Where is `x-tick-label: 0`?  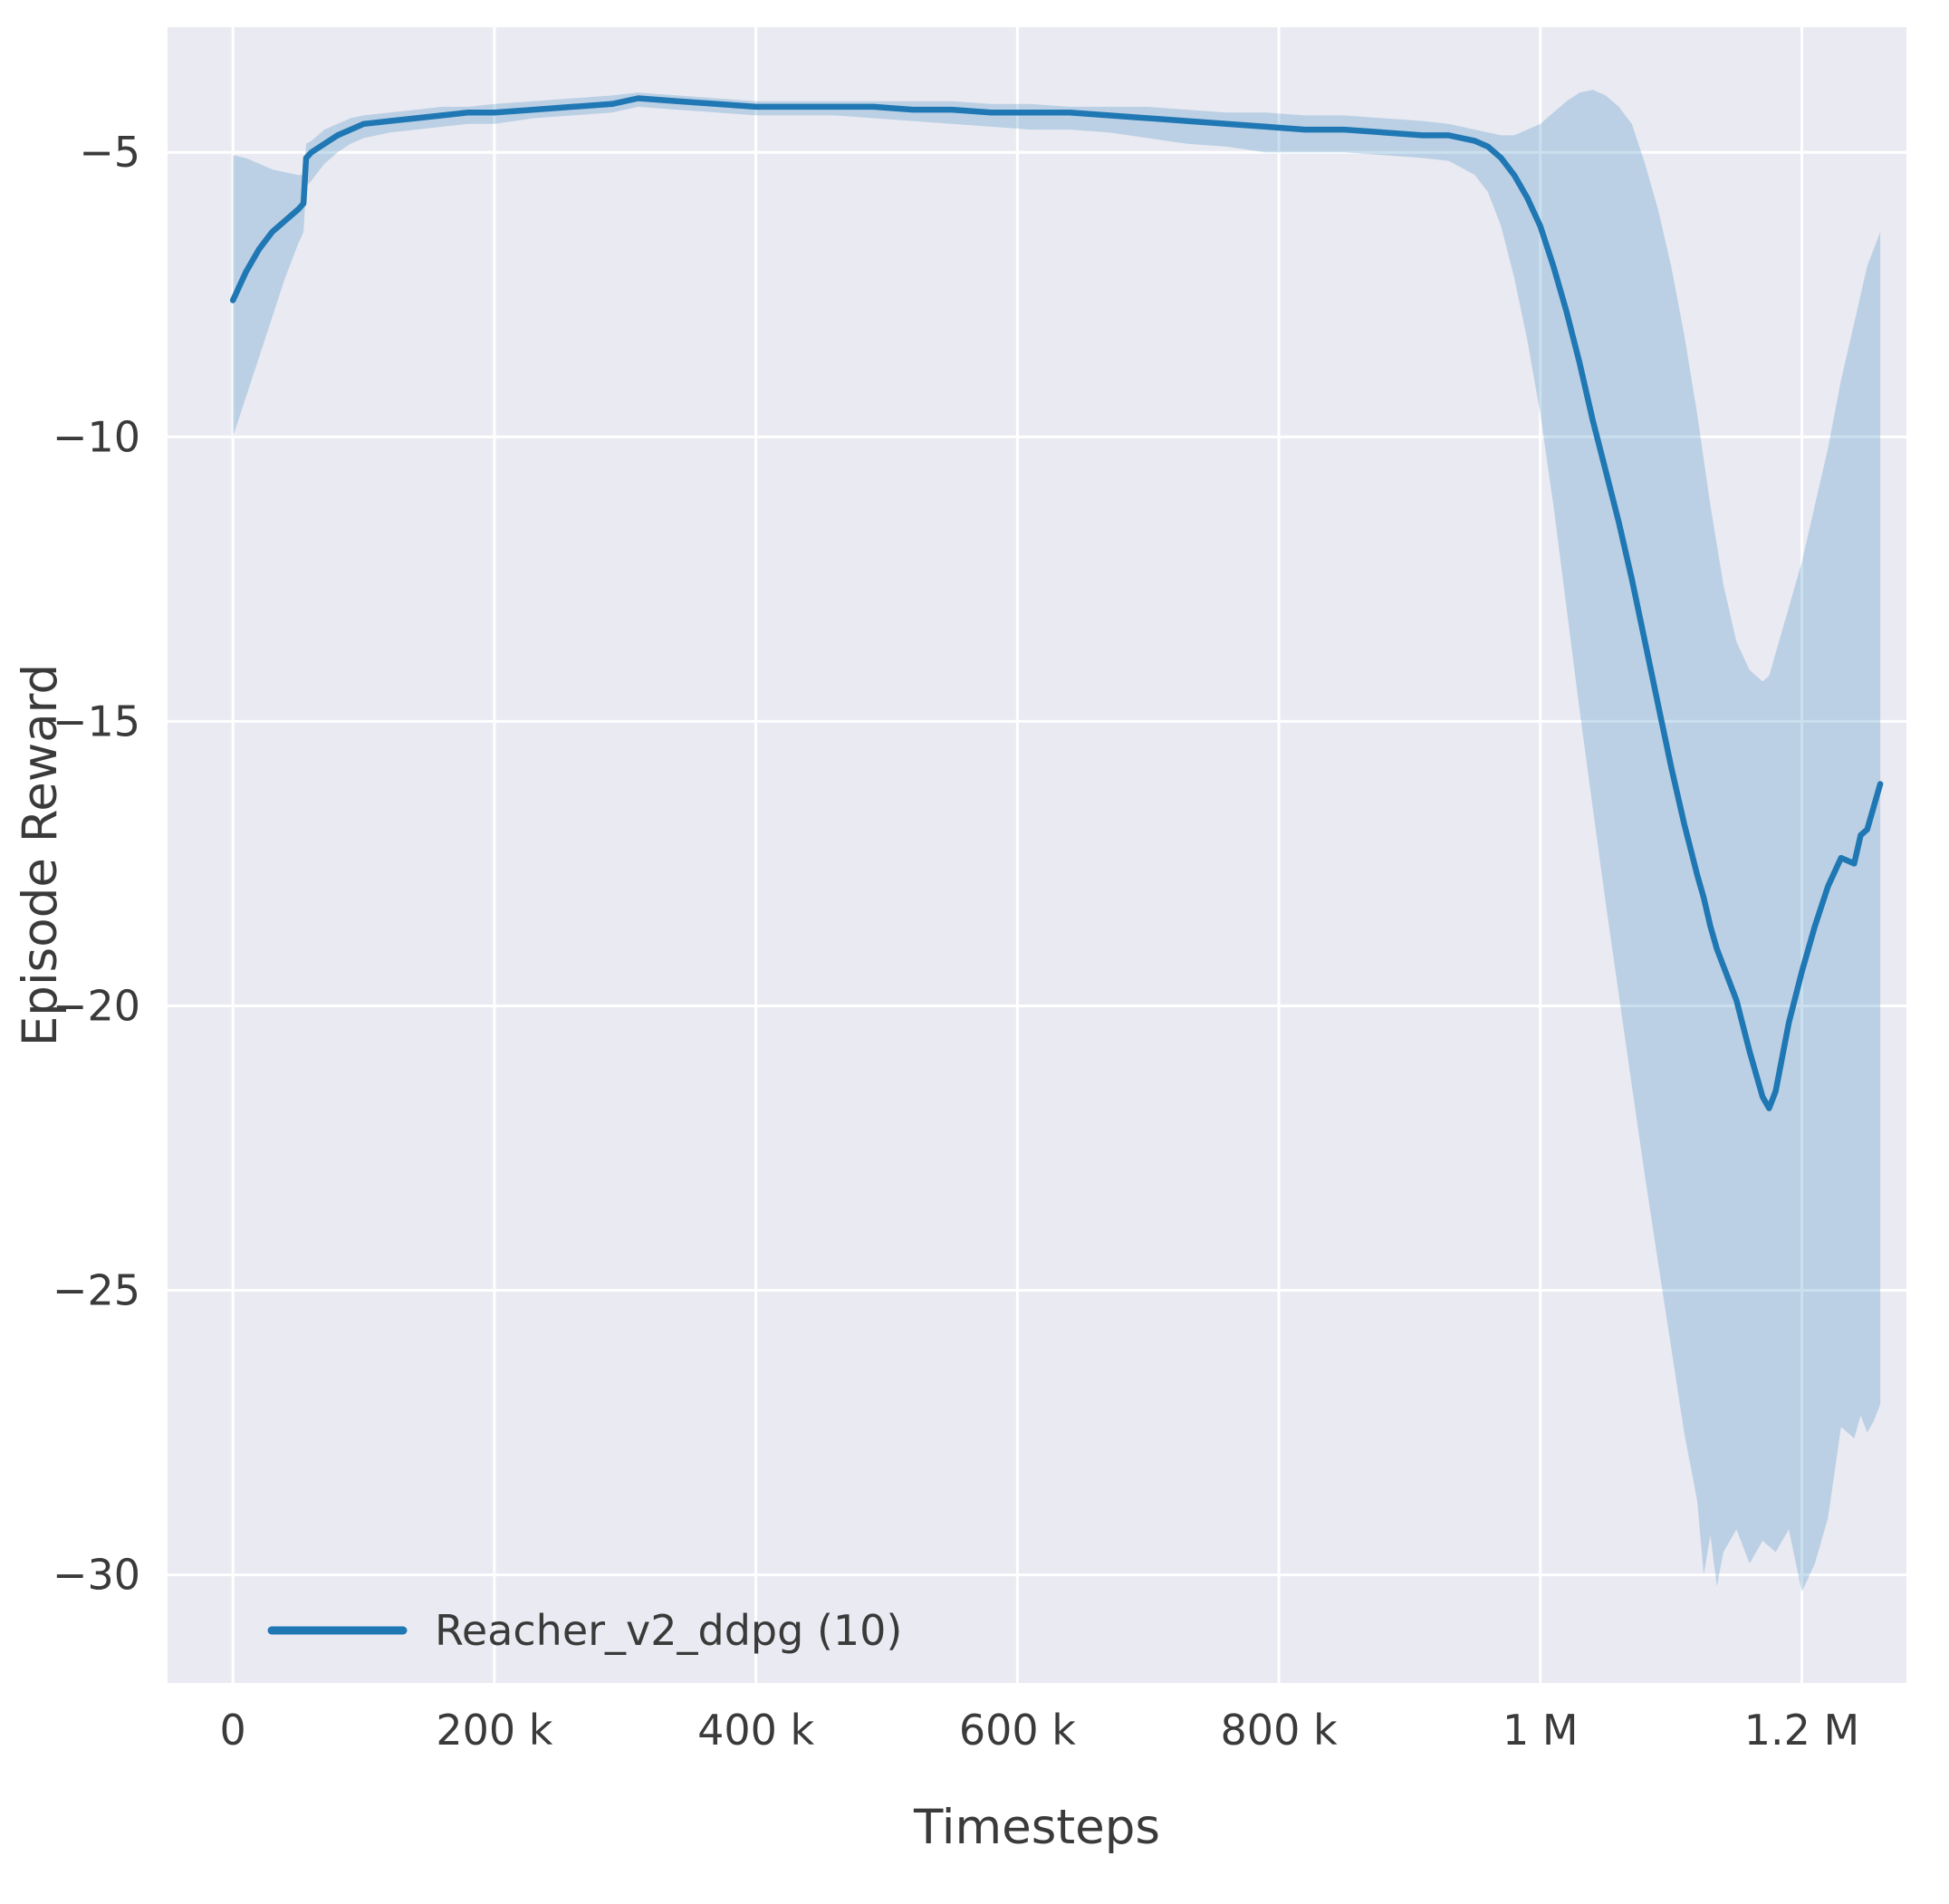
x-tick-label: 0 is located at coordinates (233, 1731).